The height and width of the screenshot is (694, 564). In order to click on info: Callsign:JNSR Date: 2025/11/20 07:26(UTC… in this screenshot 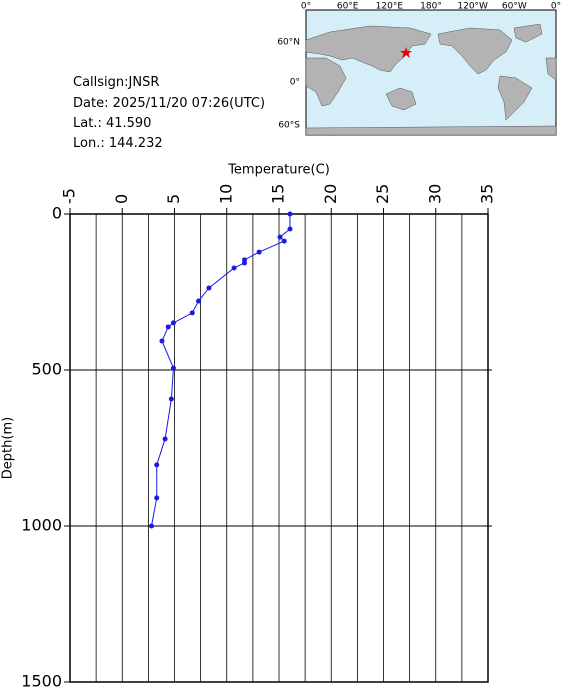, I will do `click(169, 113)`.